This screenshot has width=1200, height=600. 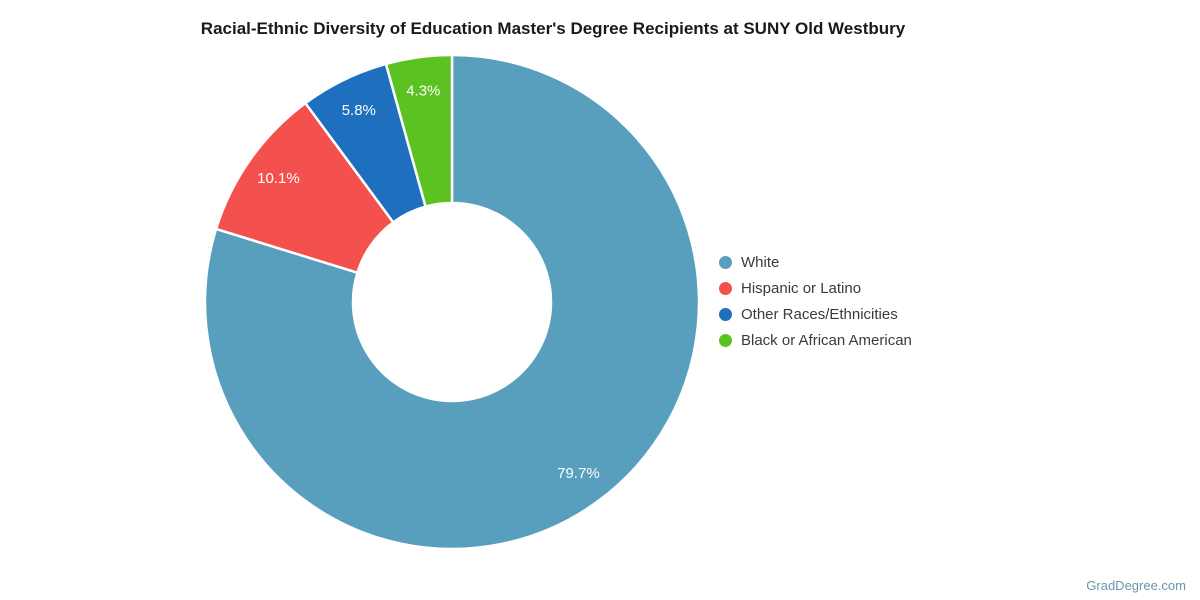 I want to click on legend-label: Hispanic or Latino, so click(x=801, y=288).